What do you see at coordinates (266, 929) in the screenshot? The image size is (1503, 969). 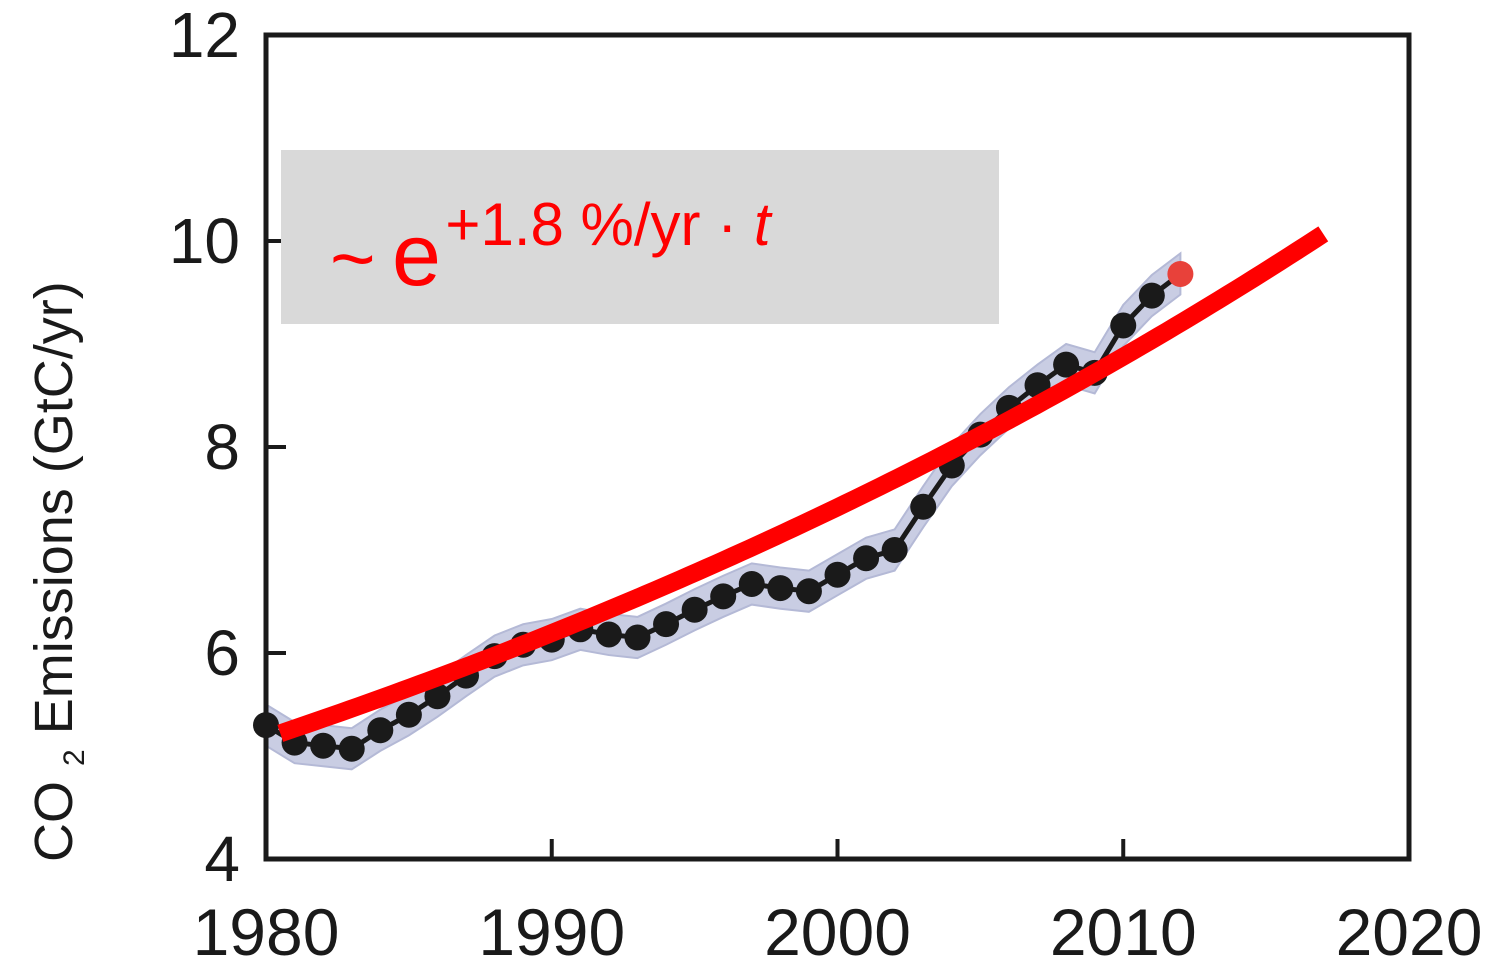 I see `x-tick-label: 1980` at bounding box center [266, 929].